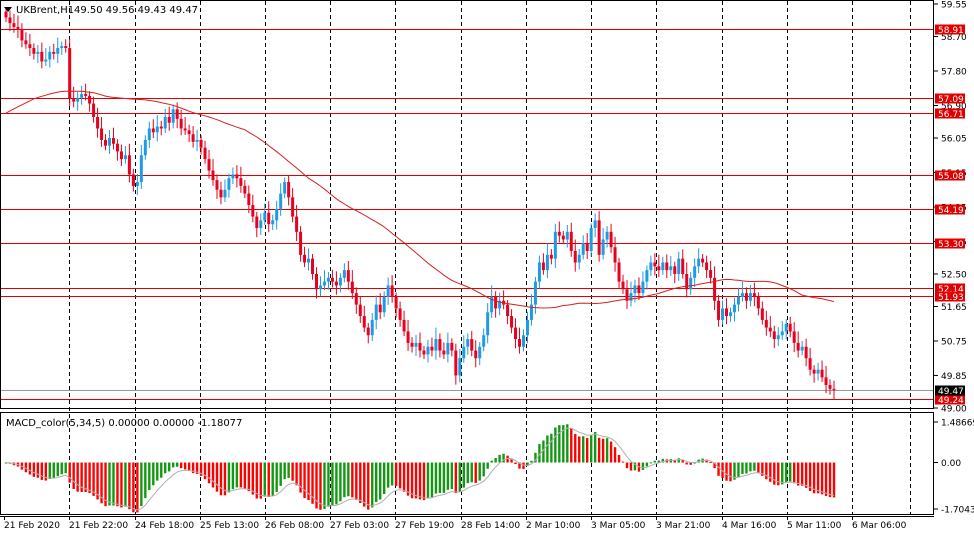 This screenshot has height=536, width=974. Describe the element at coordinates (8, 9) in the screenshot. I see `triangle-down-icon` at that location.